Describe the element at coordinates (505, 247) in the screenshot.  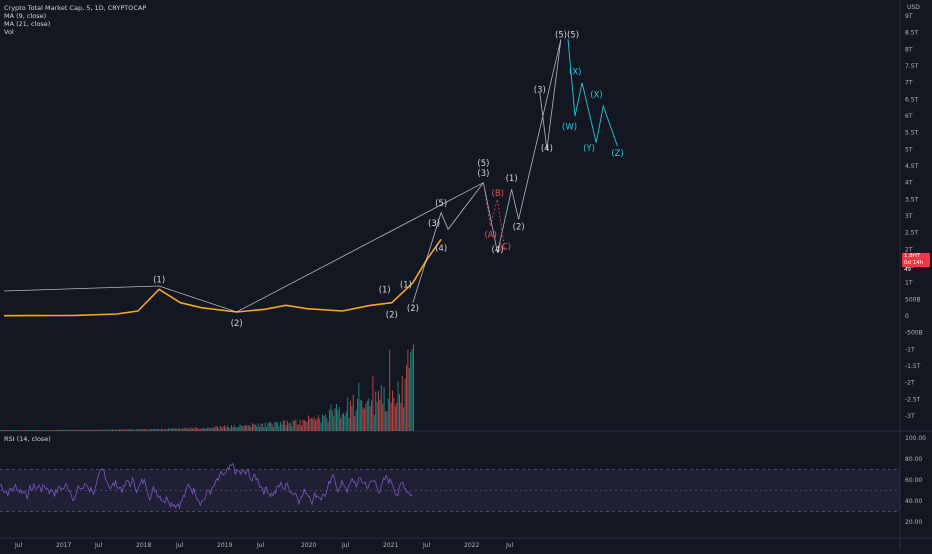
I see `abc-wave-label: (C)` at that location.